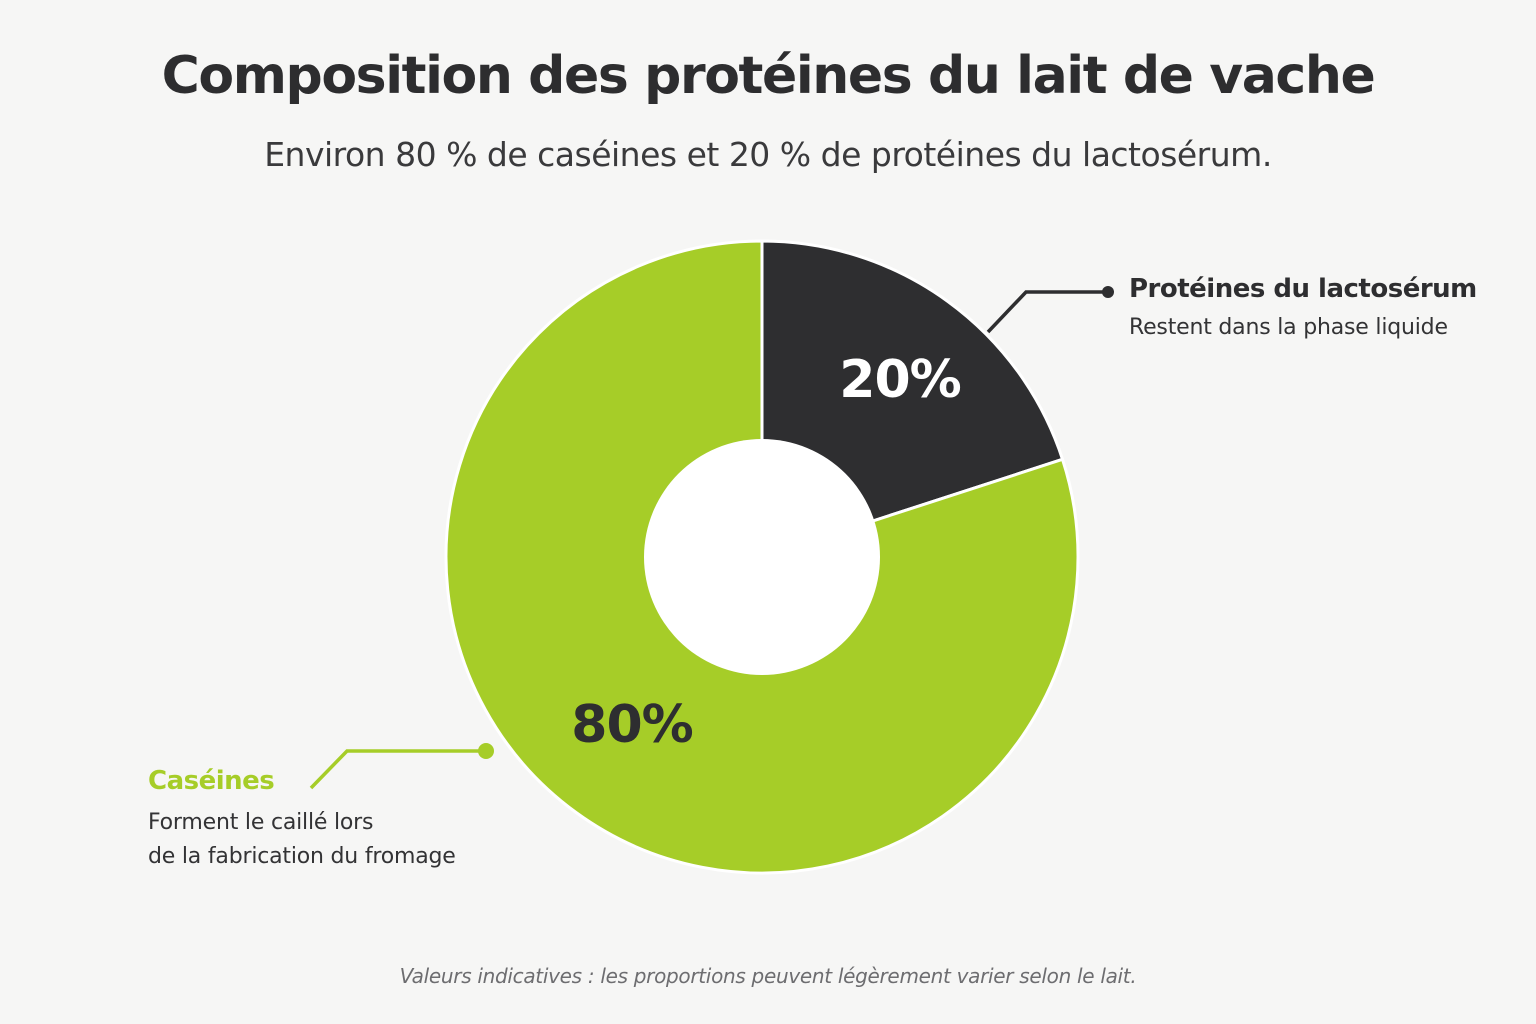 Image resolution: width=1536 pixels, height=1024 pixels. I want to click on caseins-leader-line, so click(401, 766).